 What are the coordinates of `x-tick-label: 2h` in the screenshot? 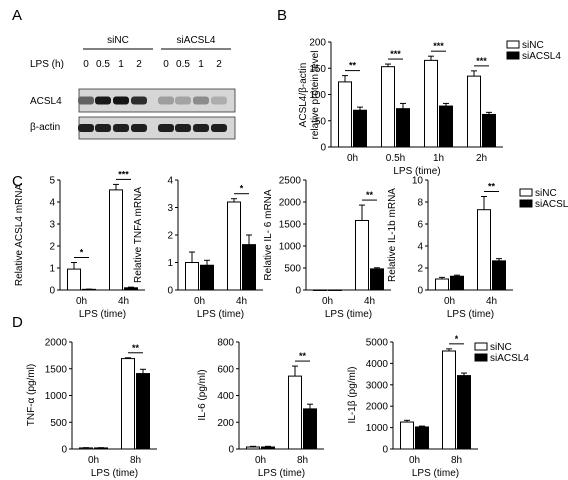 It's located at (481, 158).